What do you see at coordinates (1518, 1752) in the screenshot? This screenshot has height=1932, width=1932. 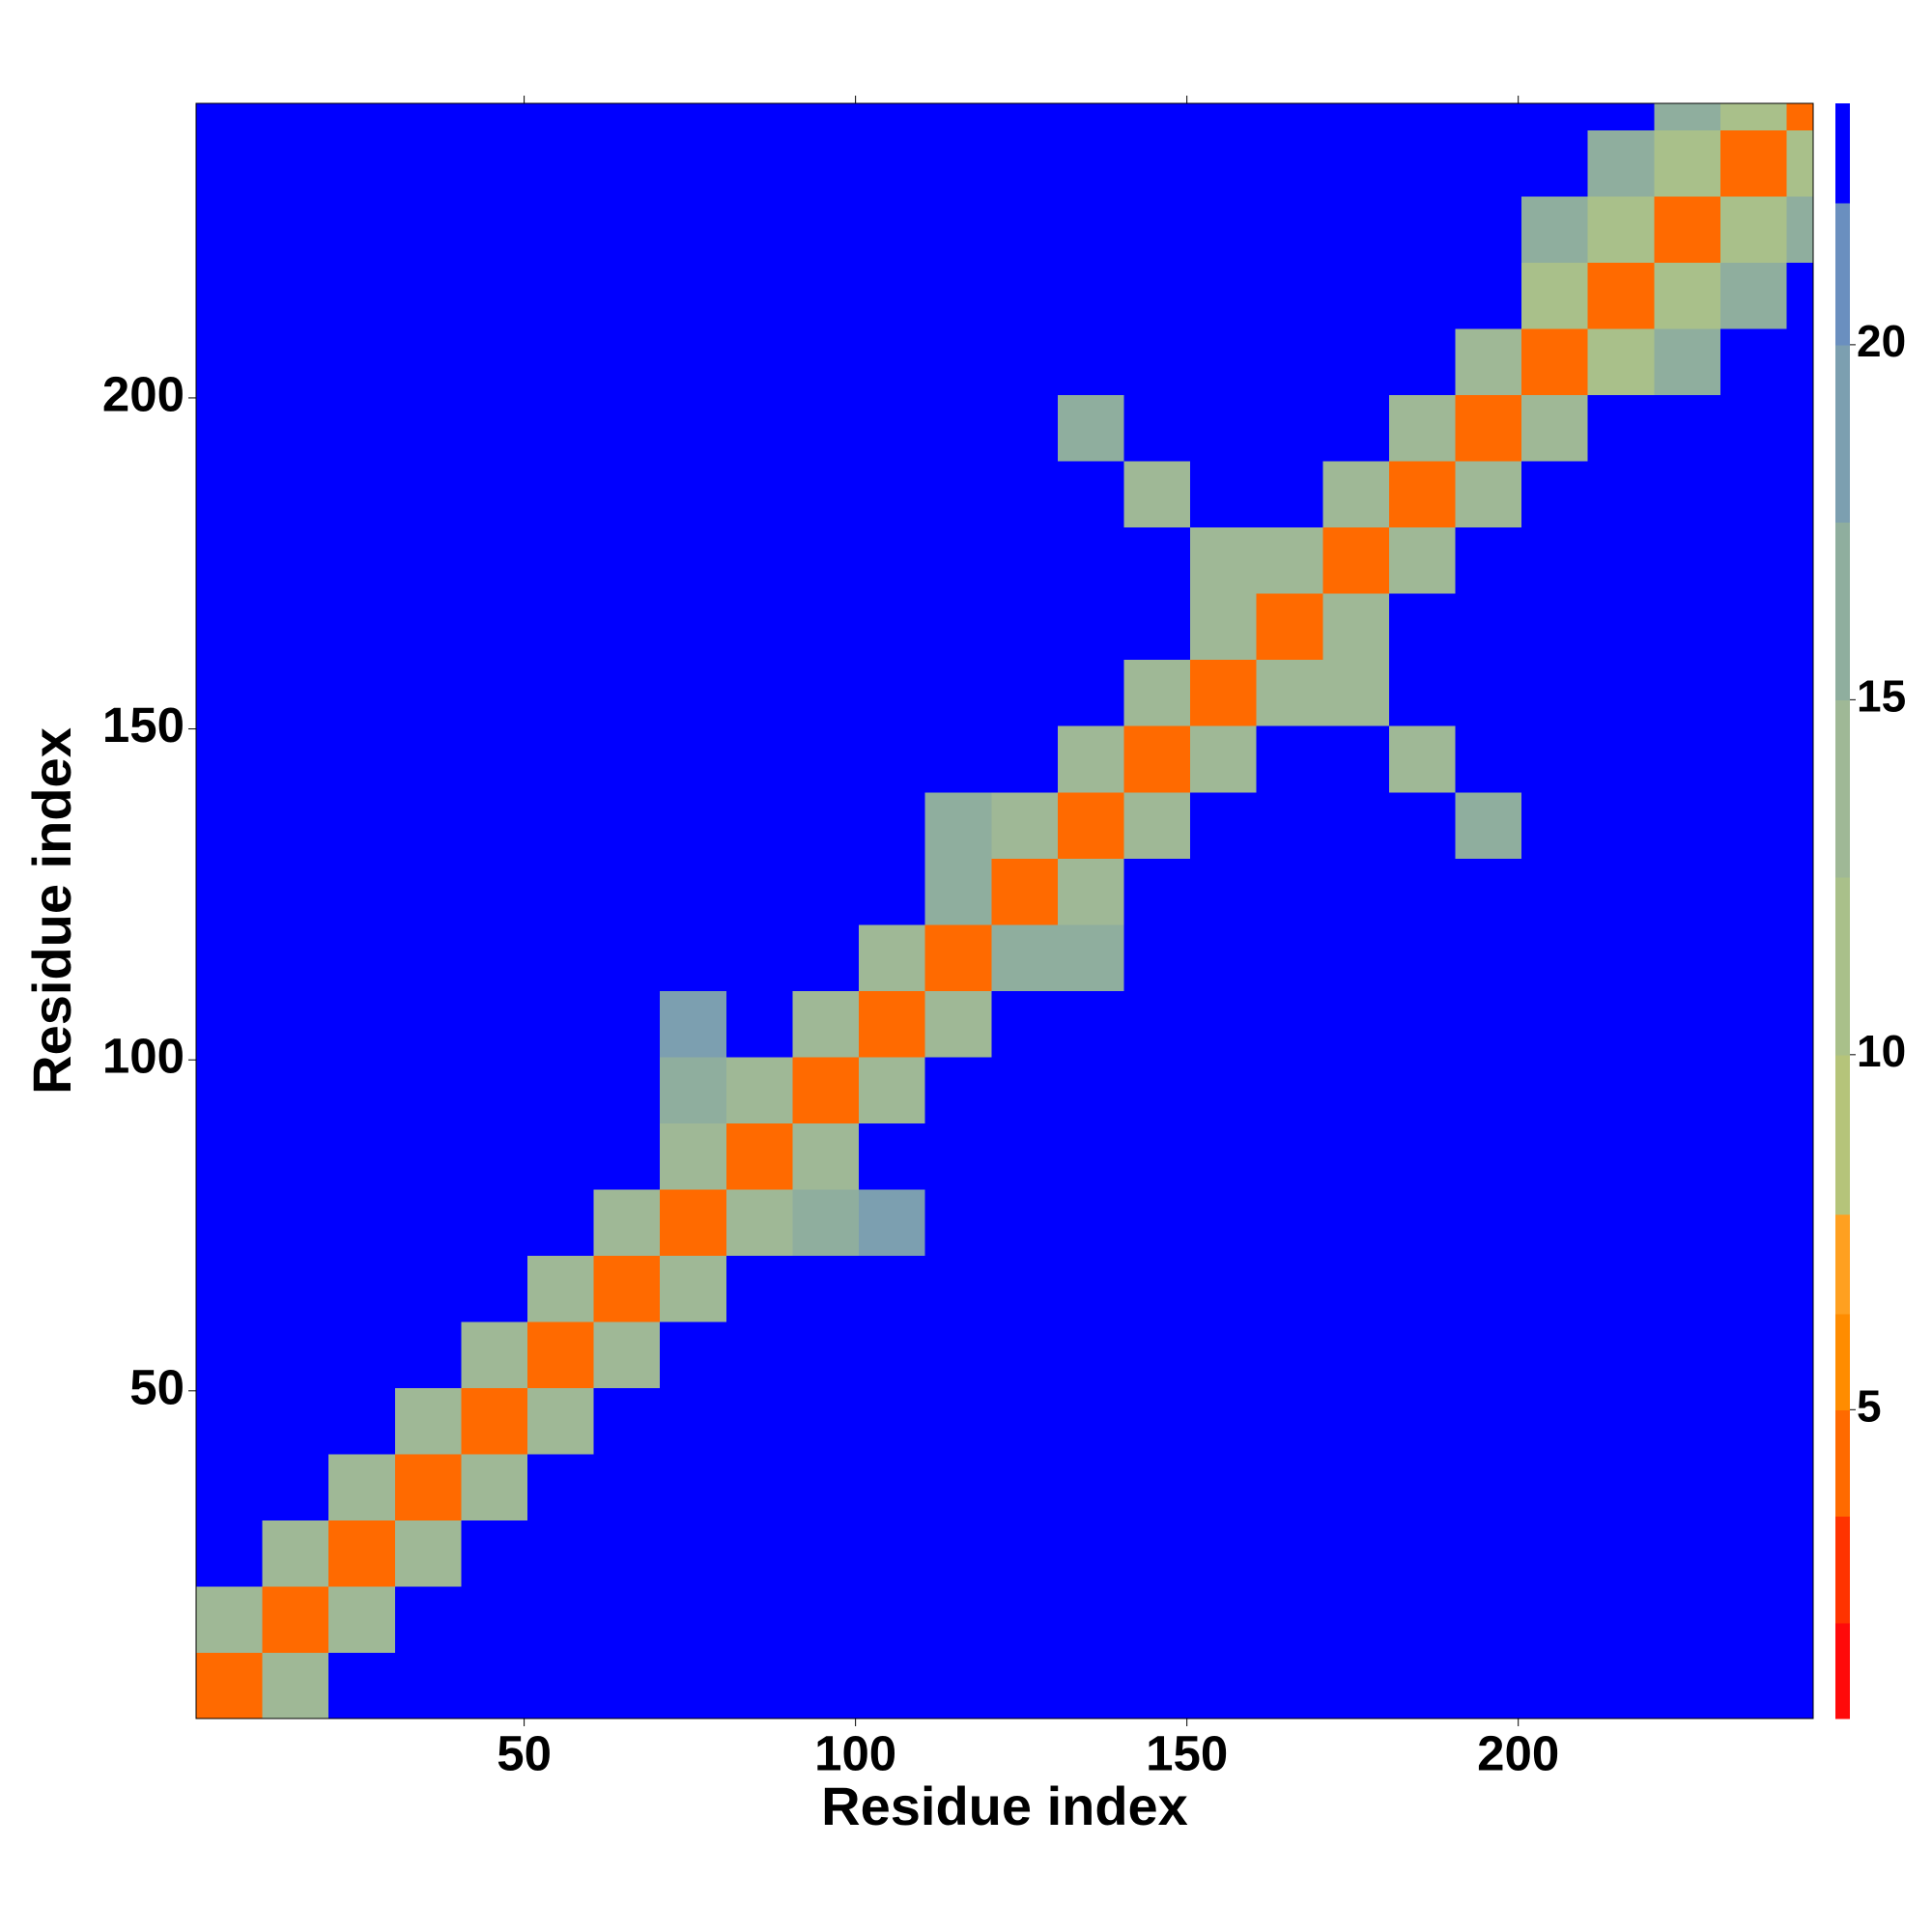 I see `x-tick-label: 200` at bounding box center [1518, 1752].